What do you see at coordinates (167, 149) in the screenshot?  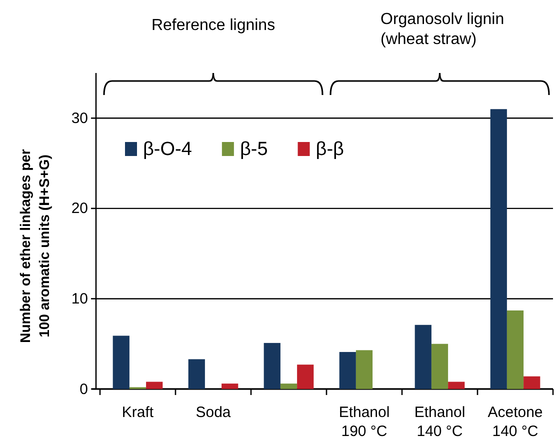 I see `legend-label: β-O-4` at bounding box center [167, 149].